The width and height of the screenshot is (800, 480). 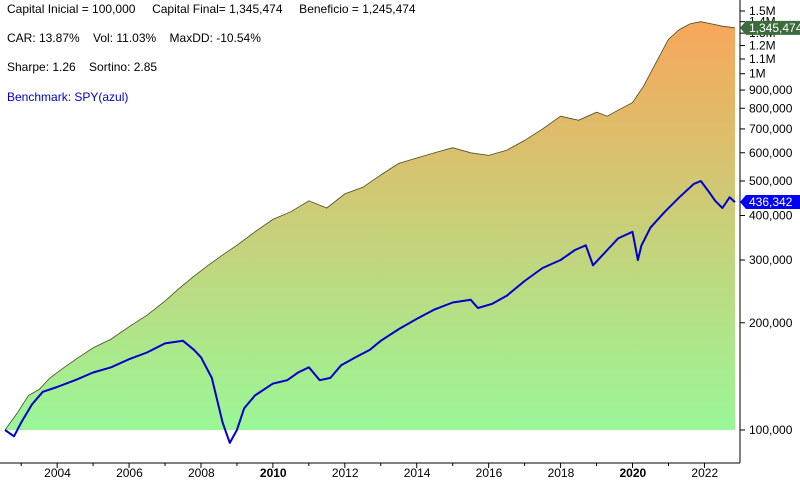 What do you see at coordinates (561, 473) in the screenshot?
I see `x-tick-label: 2018` at bounding box center [561, 473].